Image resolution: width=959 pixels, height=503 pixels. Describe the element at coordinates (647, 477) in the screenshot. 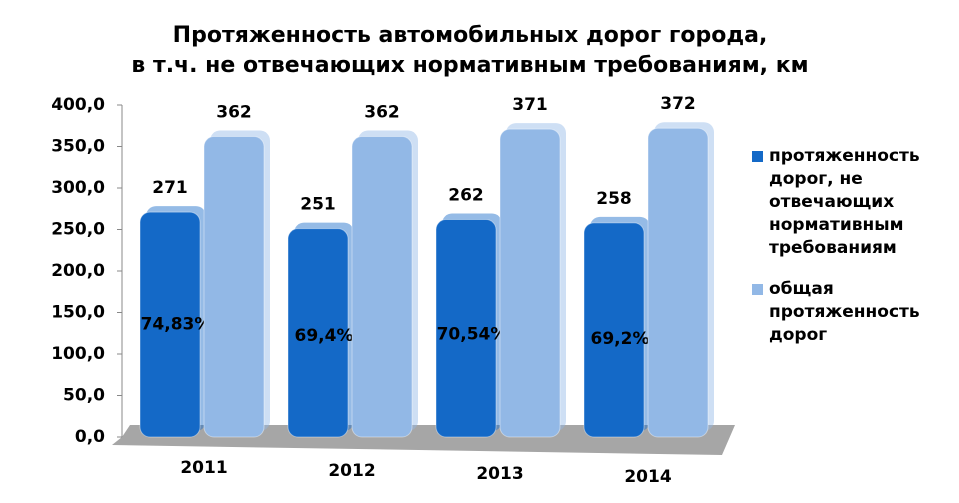

I see `x-tick-label: 2014` at that location.